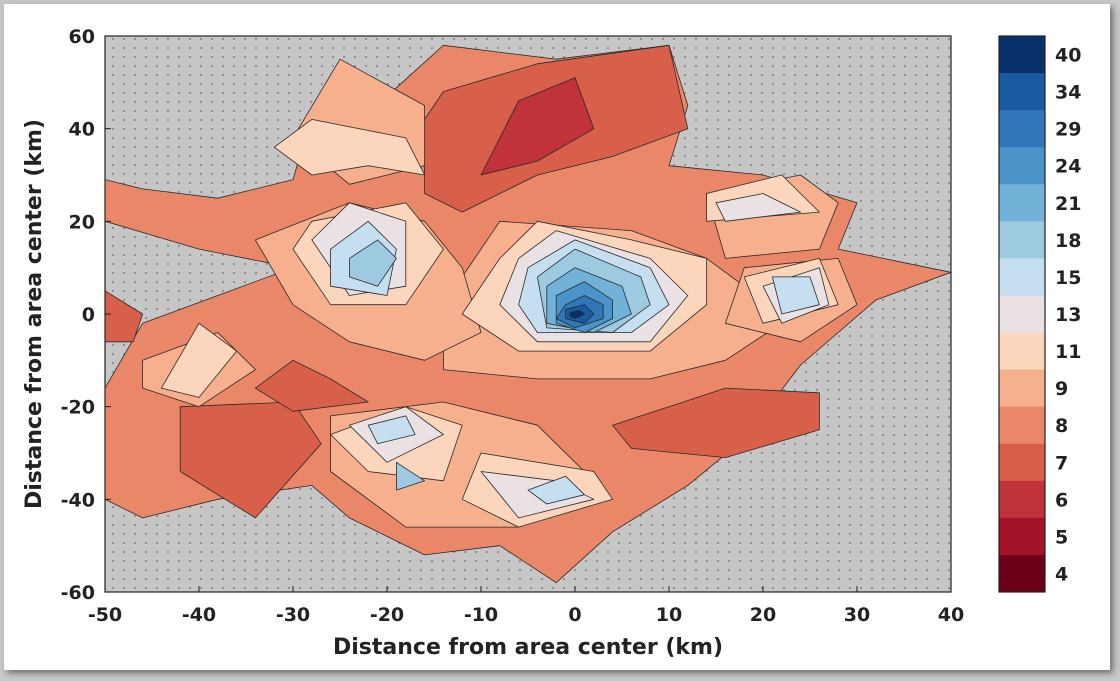 The height and width of the screenshot is (681, 1120). What do you see at coordinates (574, 615) in the screenshot?
I see `x-tick-label: 0` at bounding box center [574, 615].